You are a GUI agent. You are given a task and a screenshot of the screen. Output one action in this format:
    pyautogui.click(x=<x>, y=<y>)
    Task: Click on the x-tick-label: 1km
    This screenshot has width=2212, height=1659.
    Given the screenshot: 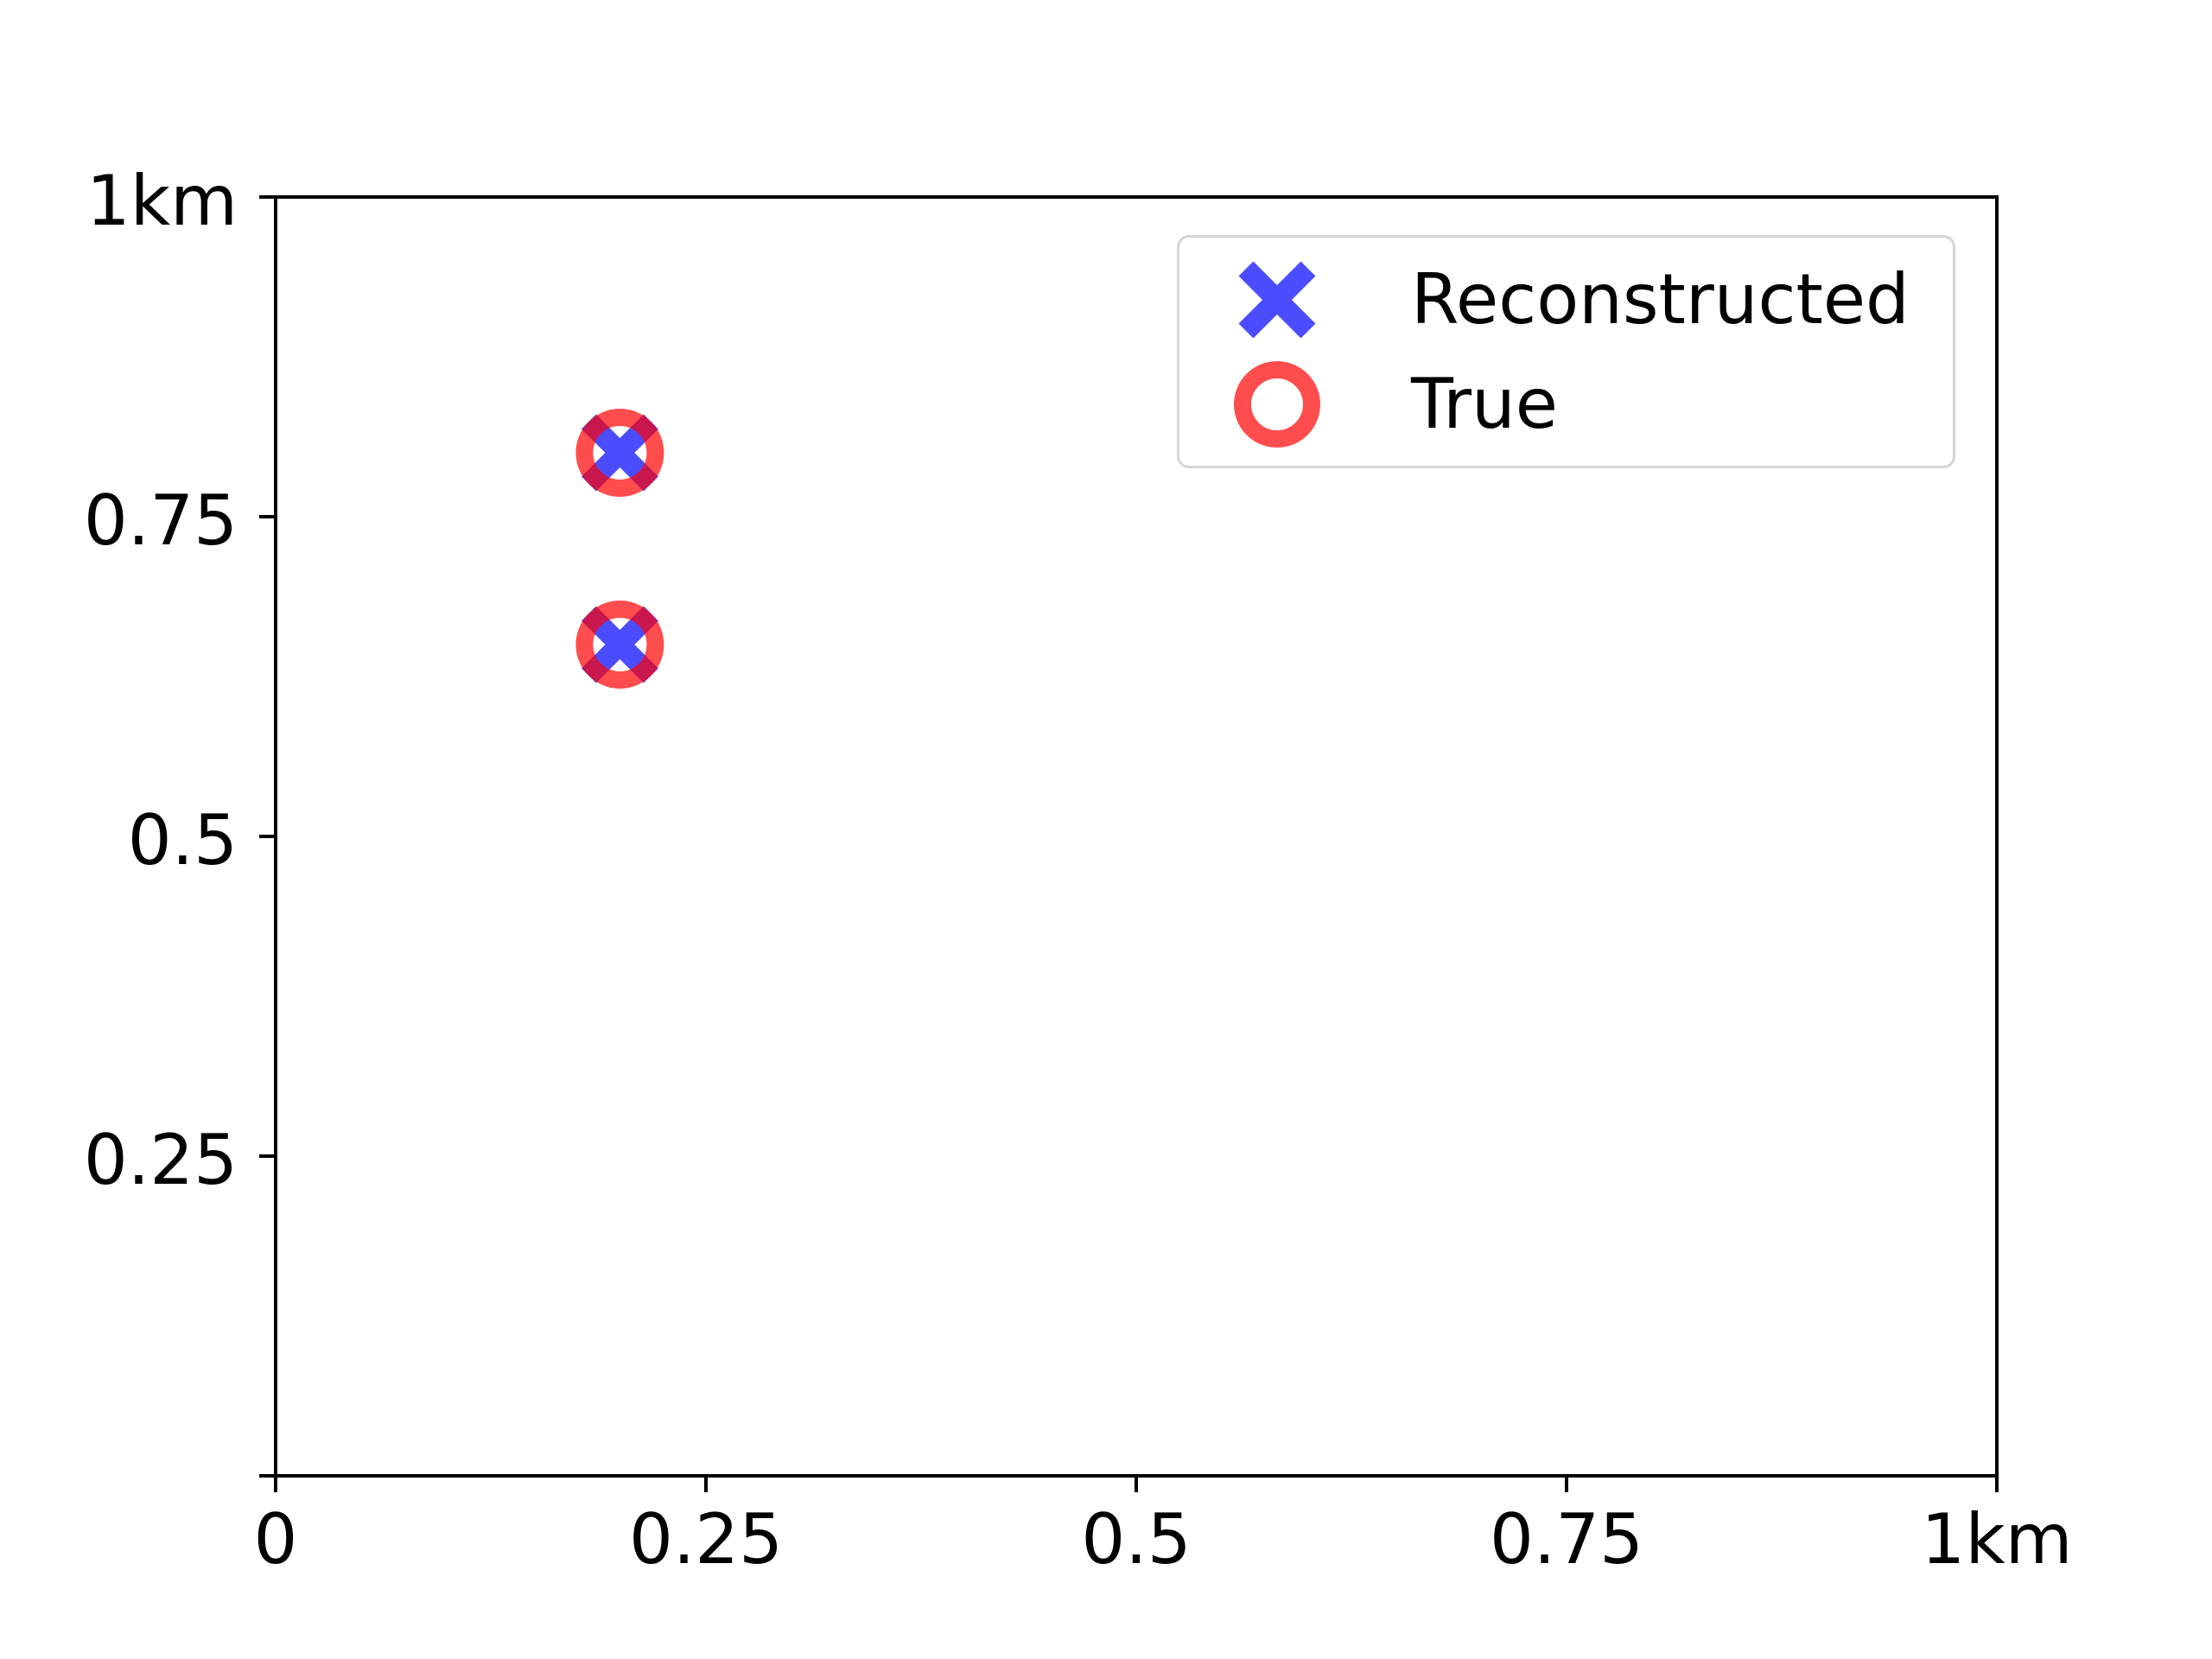 What is the action you would take?
    pyautogui.click(x=1997, y=1539)
    